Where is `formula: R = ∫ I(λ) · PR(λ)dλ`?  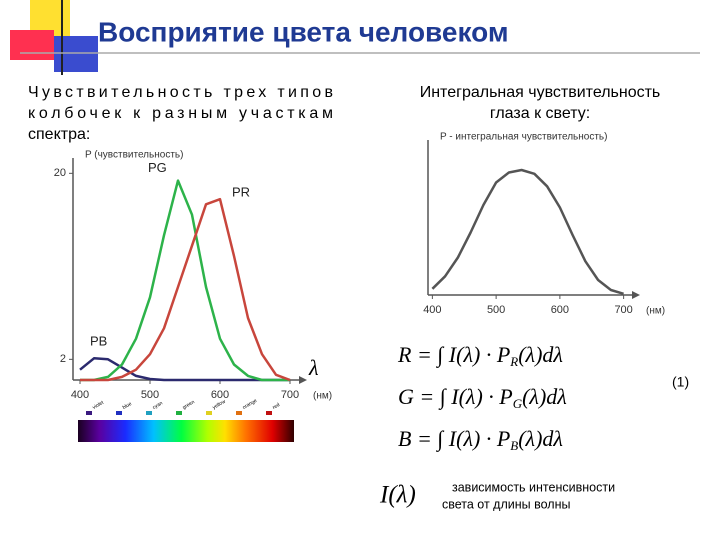
formula: R = ∫ I(λ) · PR(λ)dλ is located at coordinates (480, 355).